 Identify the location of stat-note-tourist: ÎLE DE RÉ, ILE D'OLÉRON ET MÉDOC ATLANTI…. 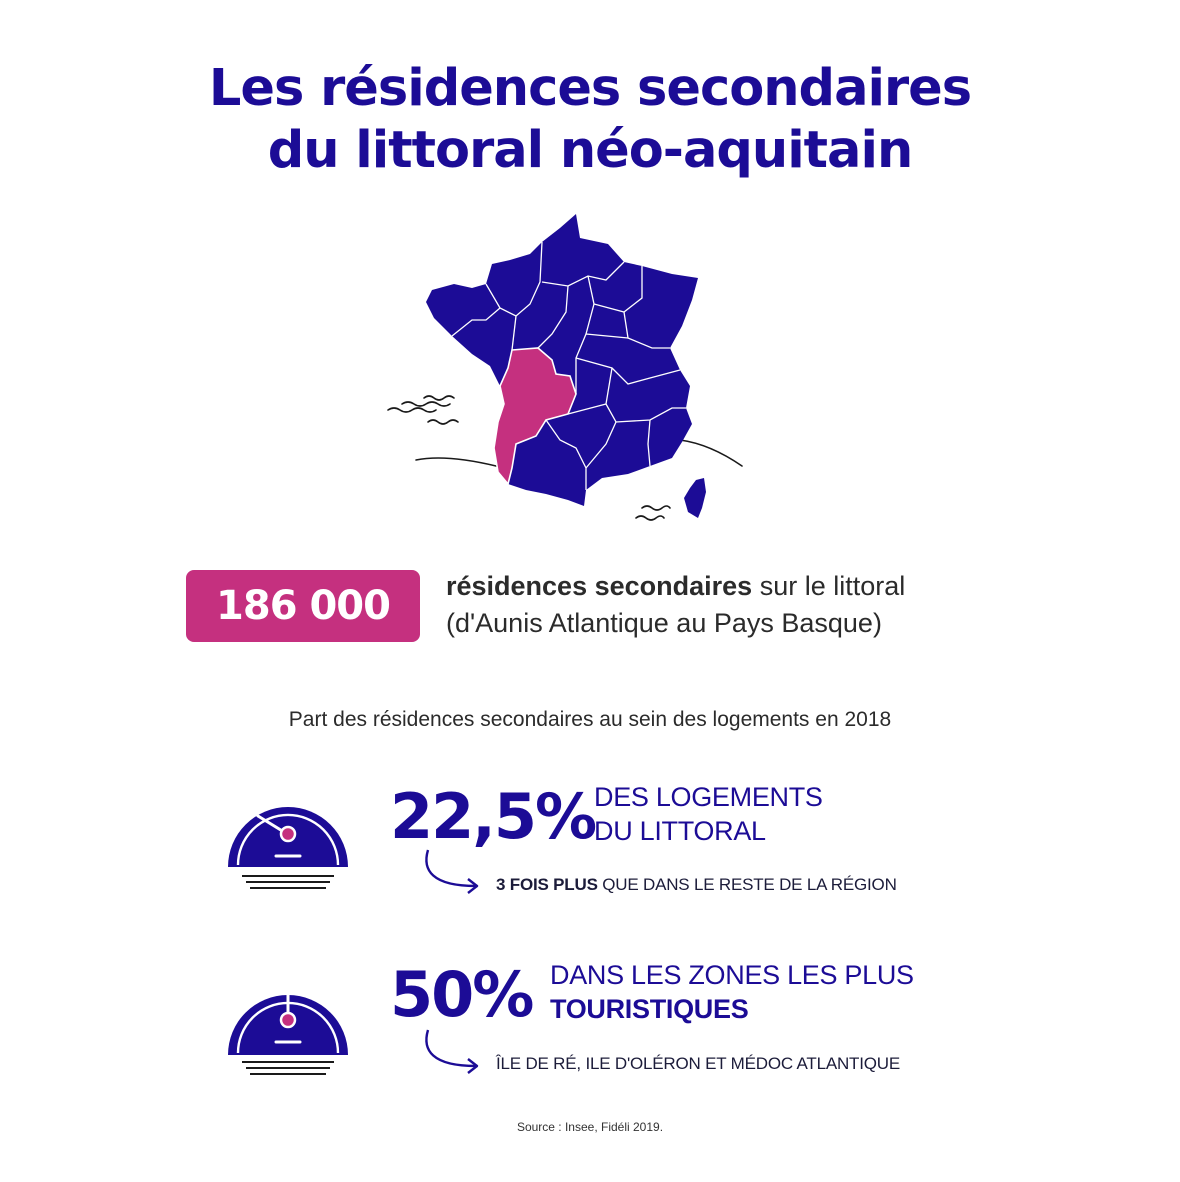
(698, 1063).